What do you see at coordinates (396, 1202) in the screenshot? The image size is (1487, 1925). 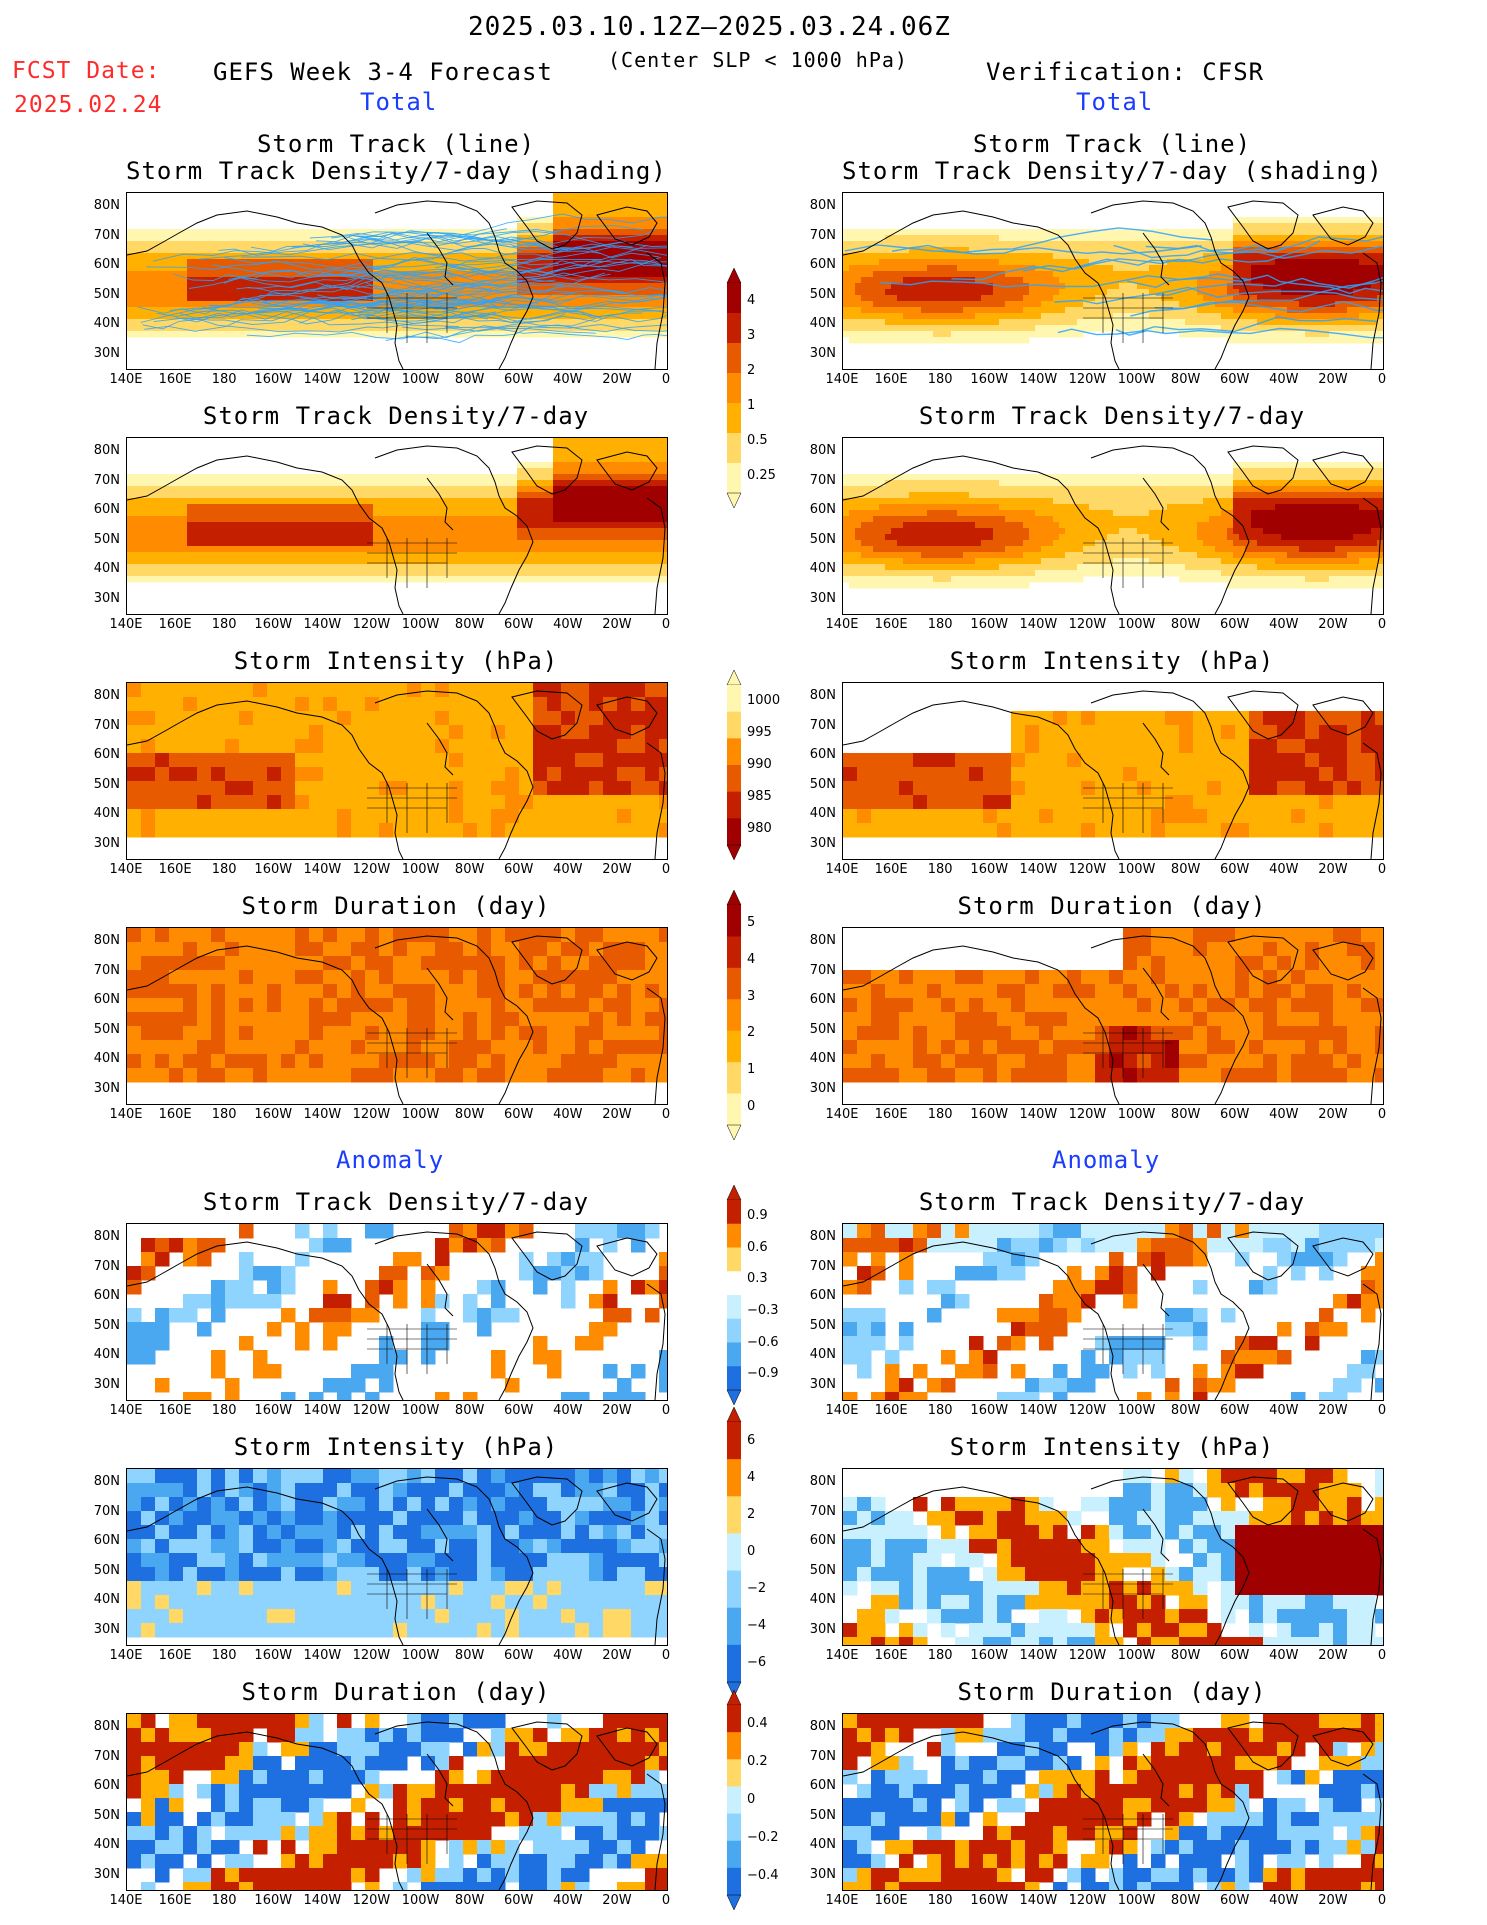 I see `title-density-anom-left: Storm Track Density/7-day` at bounding box center [396, 1202].